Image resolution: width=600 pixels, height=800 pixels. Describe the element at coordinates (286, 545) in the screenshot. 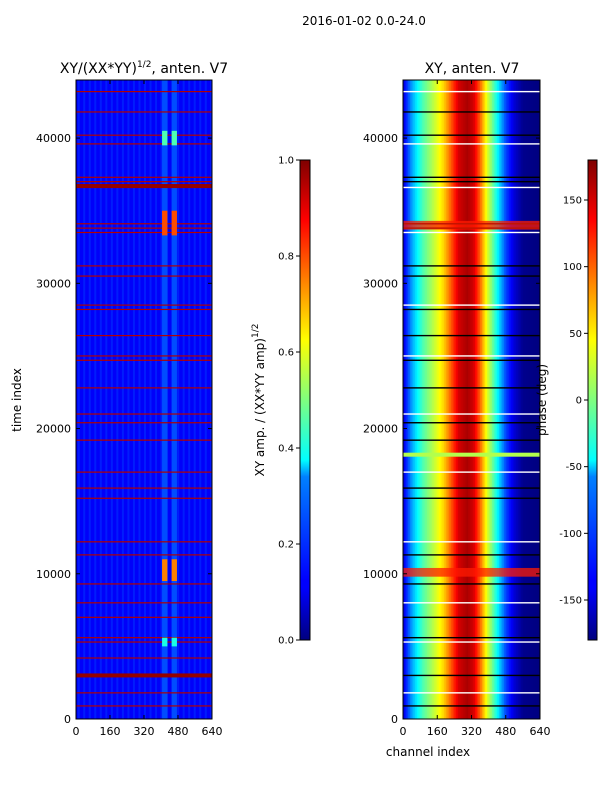

I see `colorbar-tick-label: 0.2` at that location.